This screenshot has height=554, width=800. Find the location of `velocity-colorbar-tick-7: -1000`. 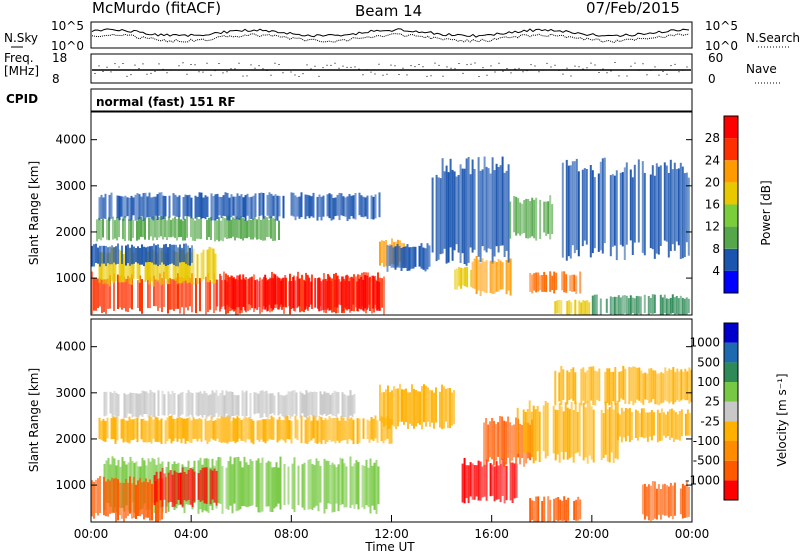

velocity-colorbar-tick-7: -1000 is located at coordinates (702, 480).